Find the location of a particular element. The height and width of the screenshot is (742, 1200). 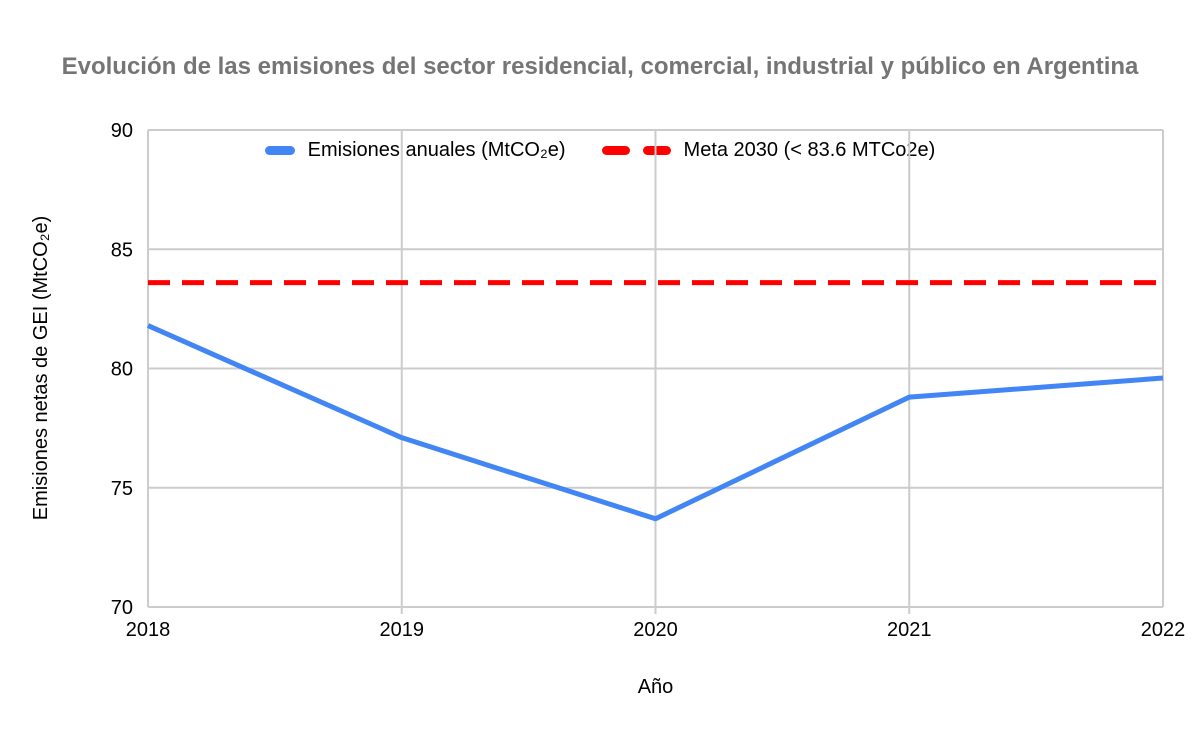

y-tick-label: 75 is located at coordinates (122, 489).